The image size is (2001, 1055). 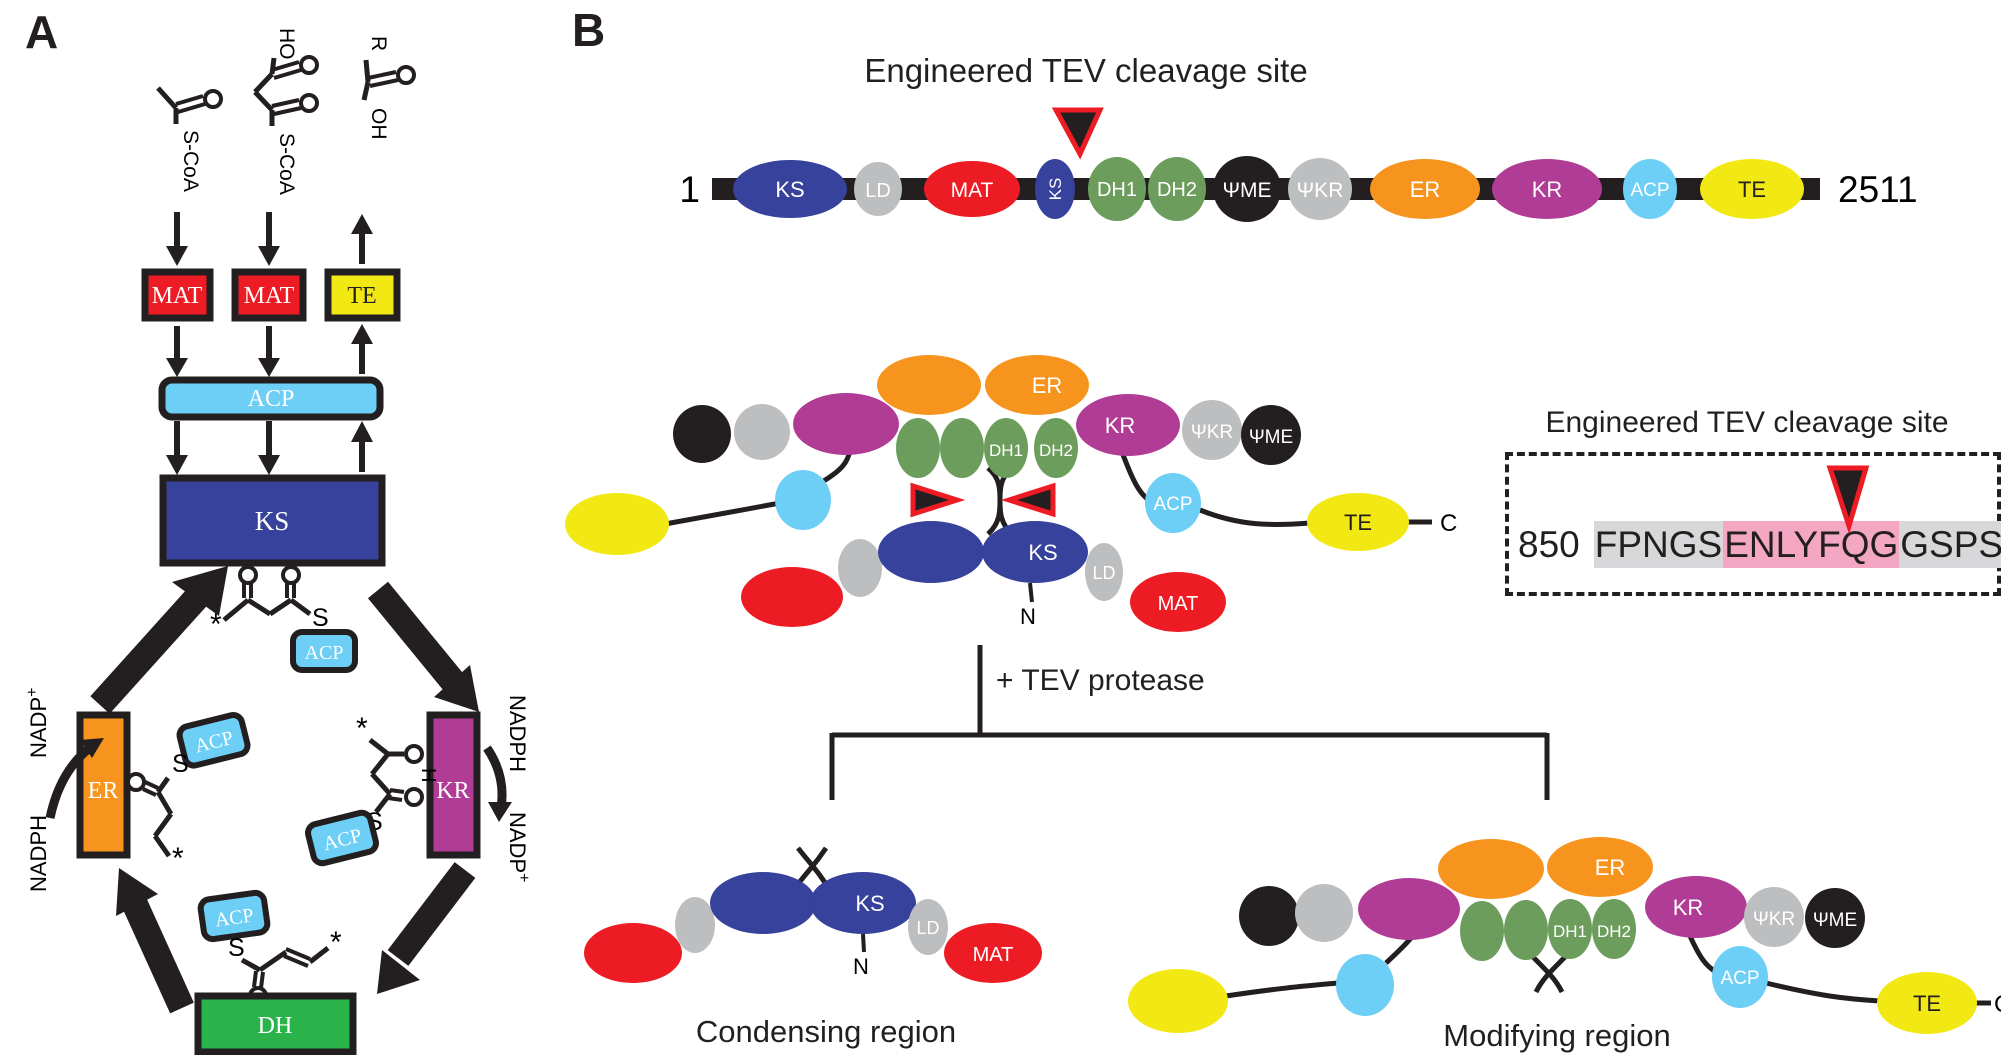 I want to click on r-label: R, so click(x=378, y=43).